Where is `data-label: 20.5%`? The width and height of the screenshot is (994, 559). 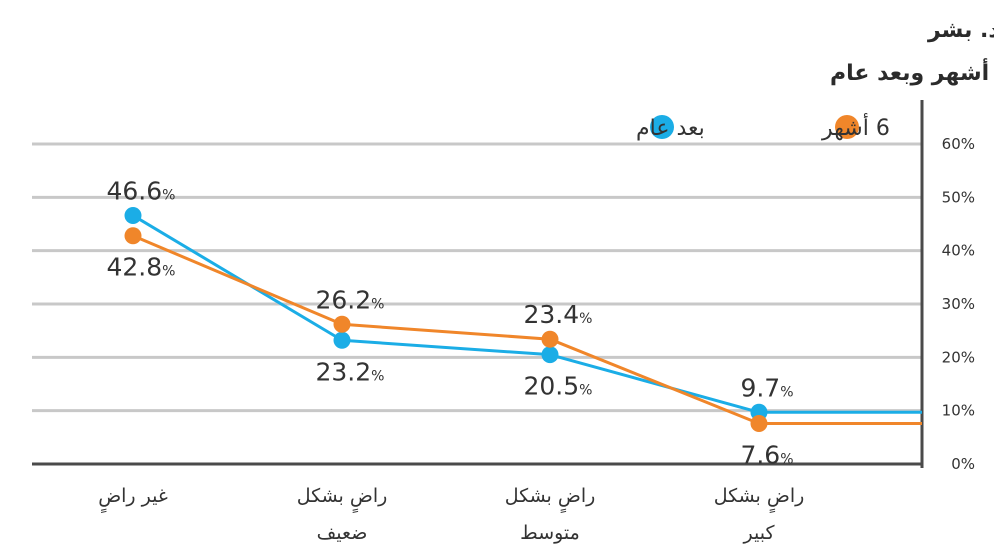 data-label: 20.5% is located at coordinates (558, 386).